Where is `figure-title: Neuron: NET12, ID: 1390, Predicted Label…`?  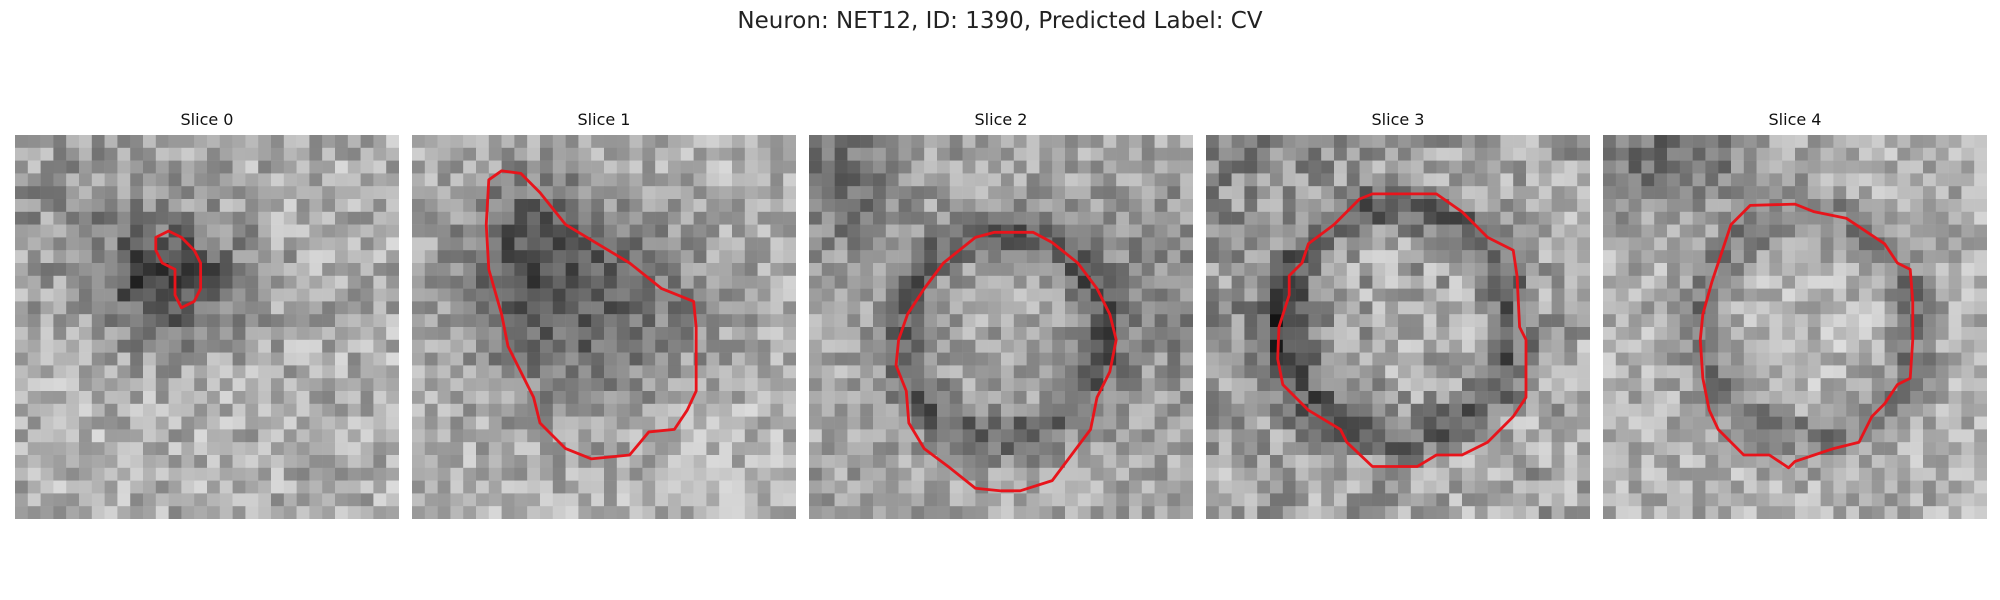 figure-title: Neuron: NET12, ID: 1390, Predicted Label… is located at coordinates (1000, 21).